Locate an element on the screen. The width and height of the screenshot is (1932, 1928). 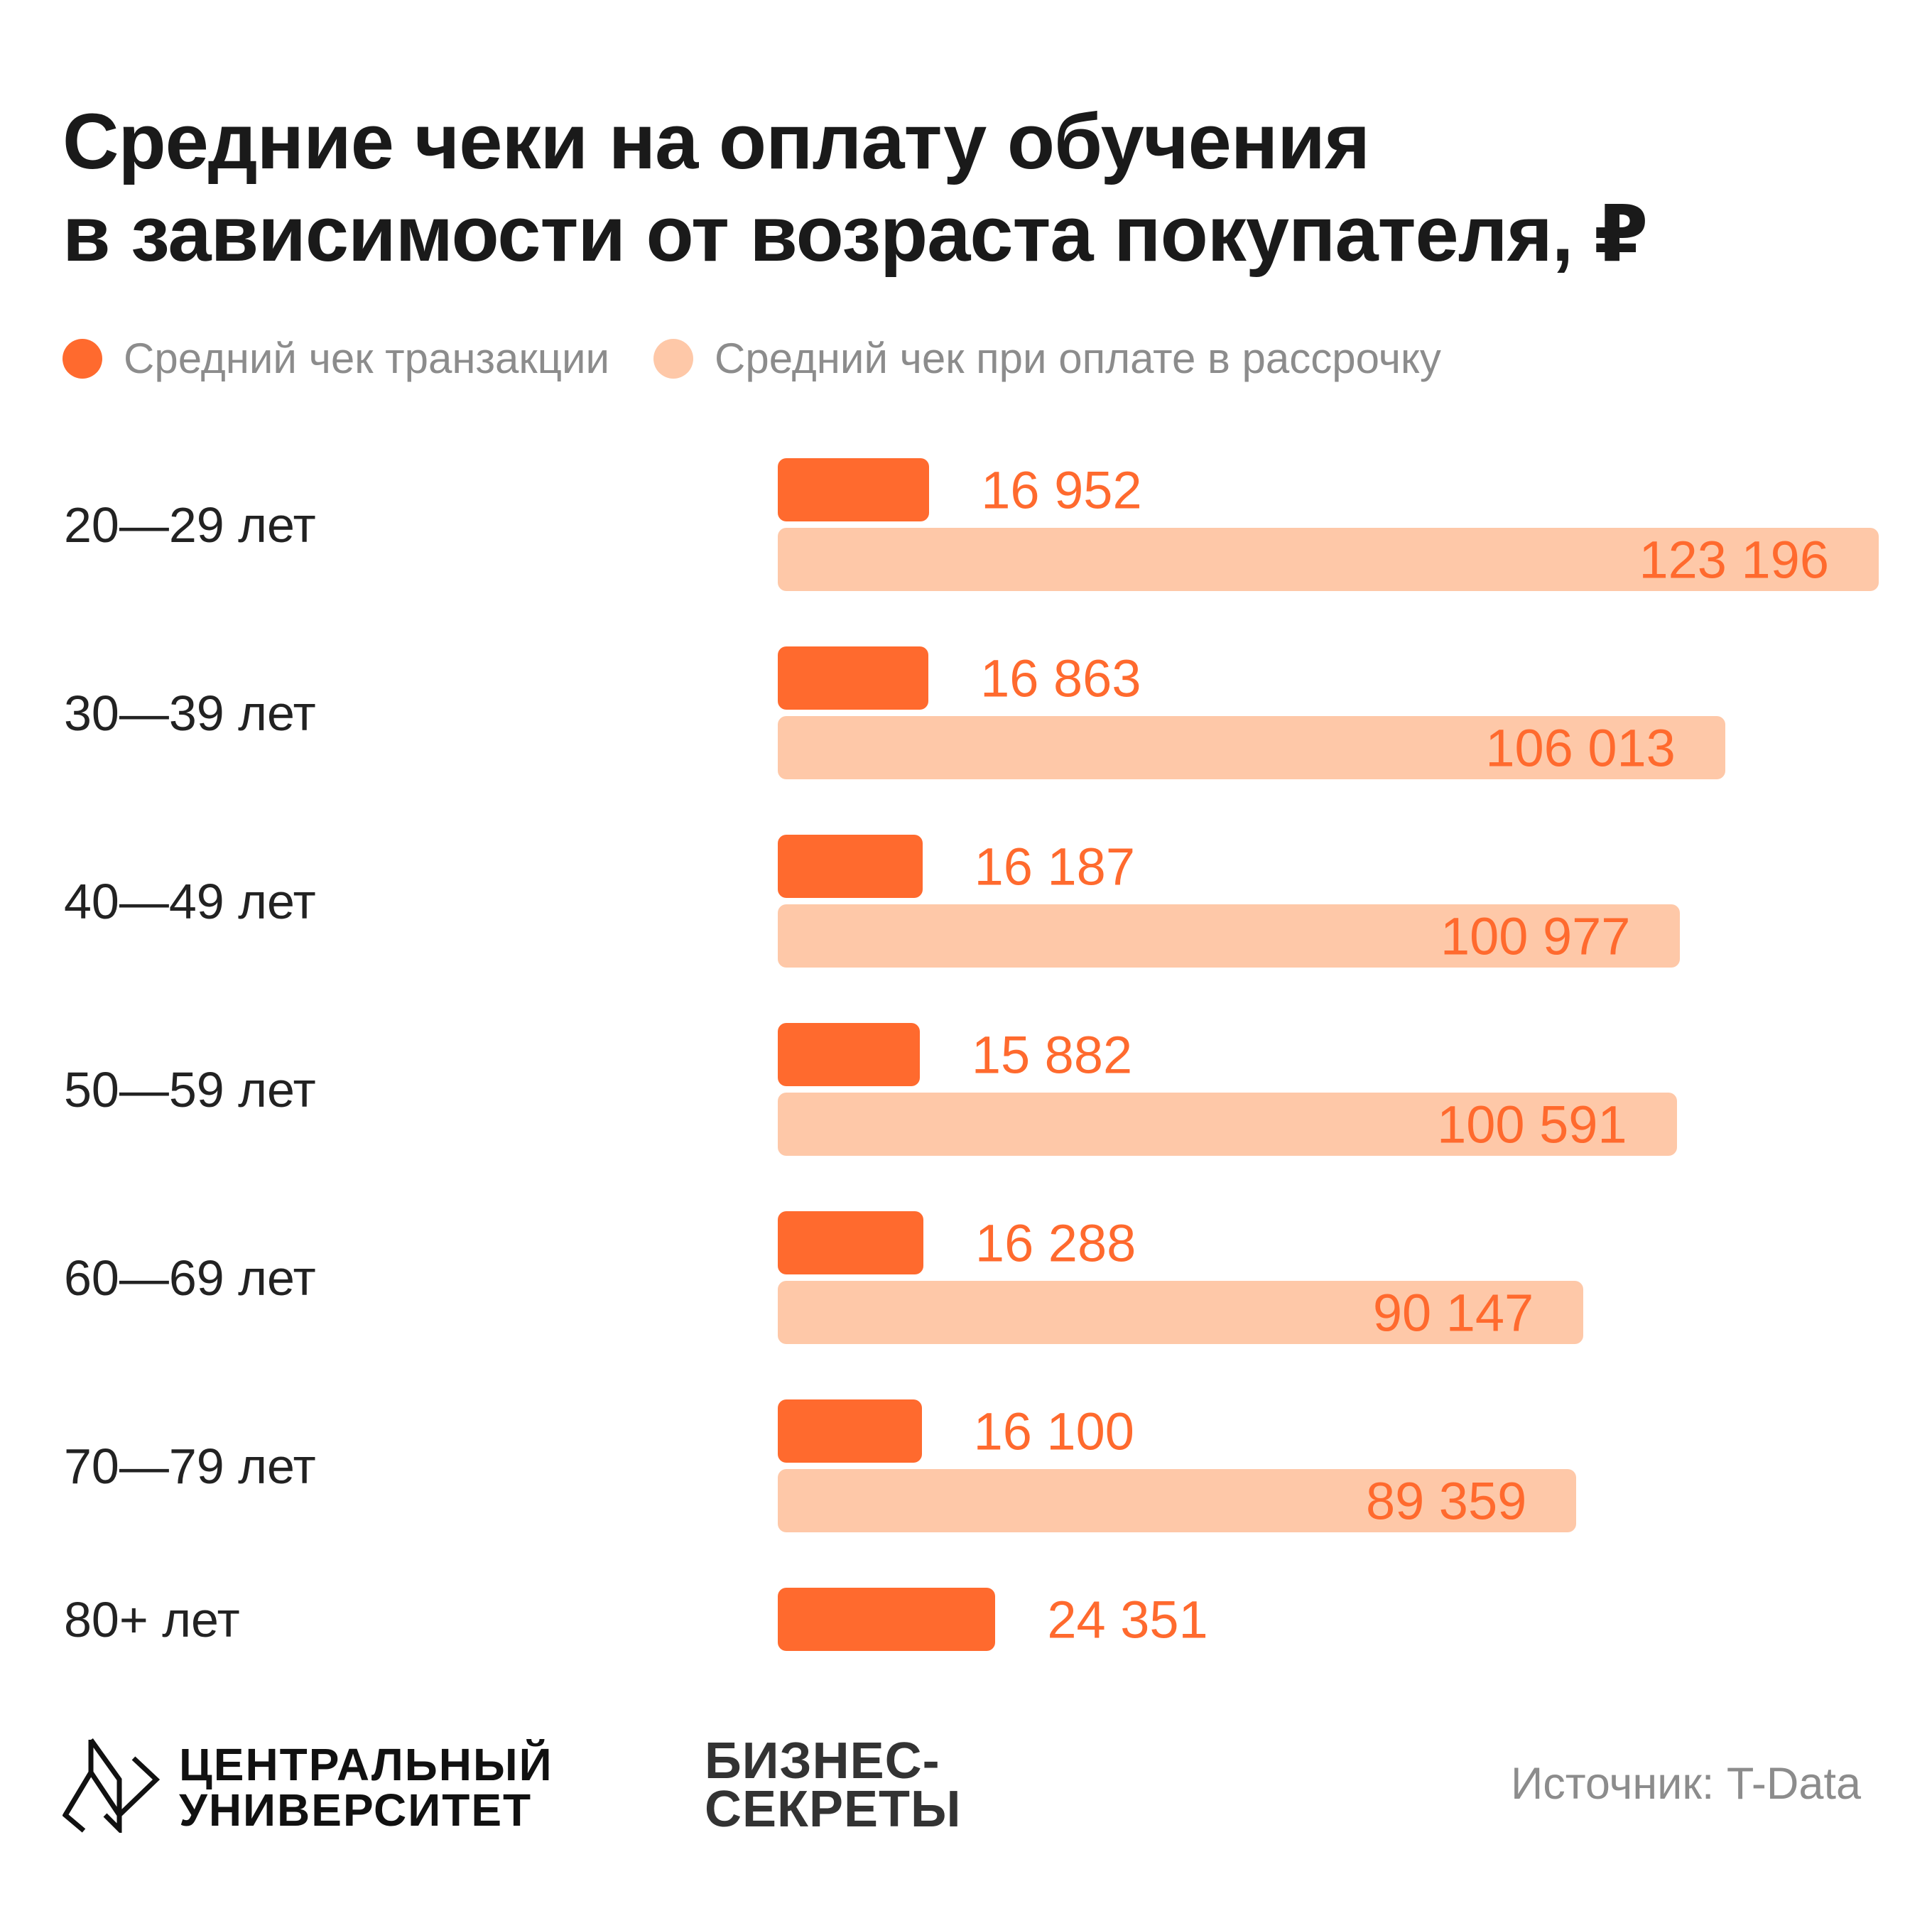
logo-line: БИЗНЕС- is located at coordinates (823, 1761).